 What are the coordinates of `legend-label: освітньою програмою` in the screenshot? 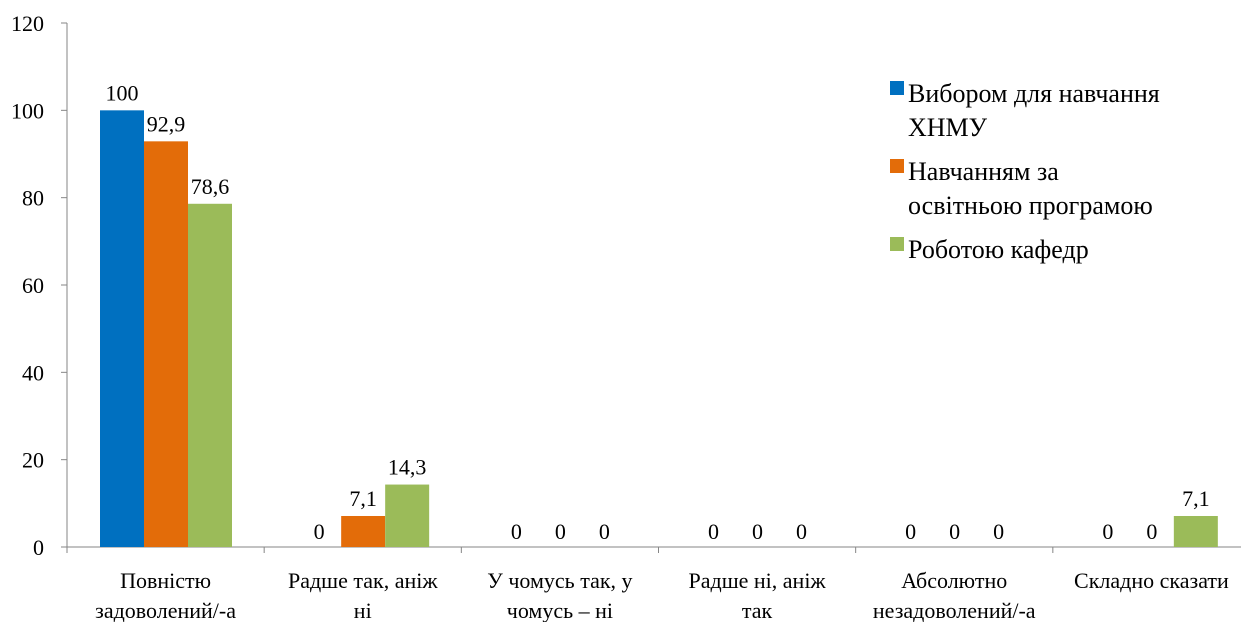 It's located at (1030, 205).